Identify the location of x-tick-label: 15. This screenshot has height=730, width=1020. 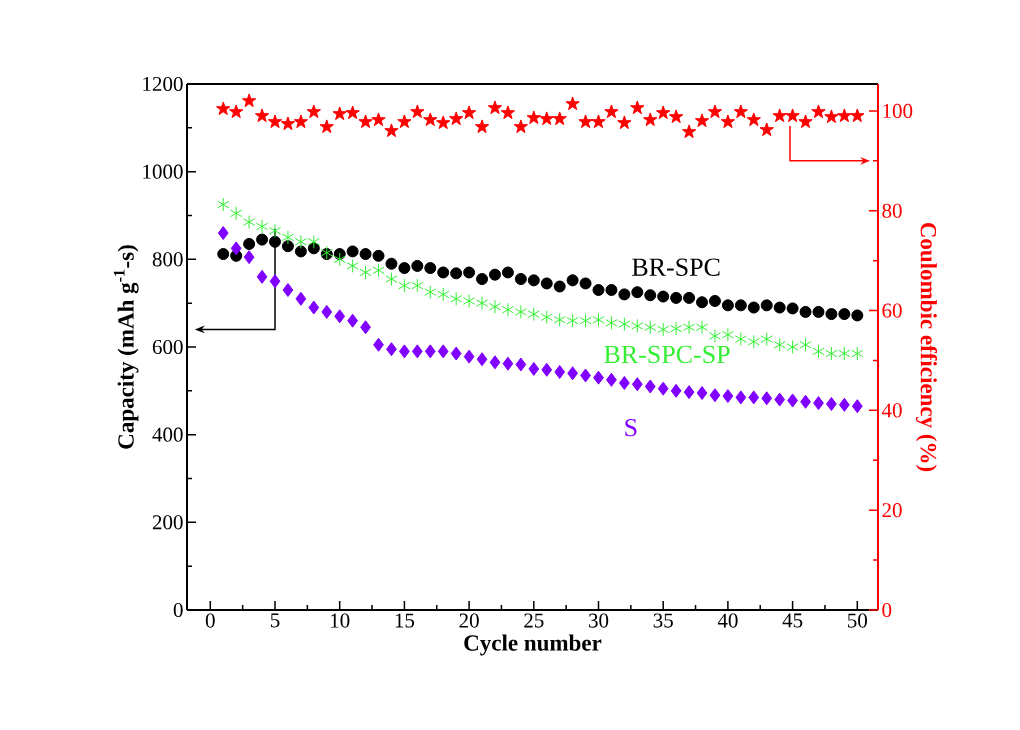
(405, 620).